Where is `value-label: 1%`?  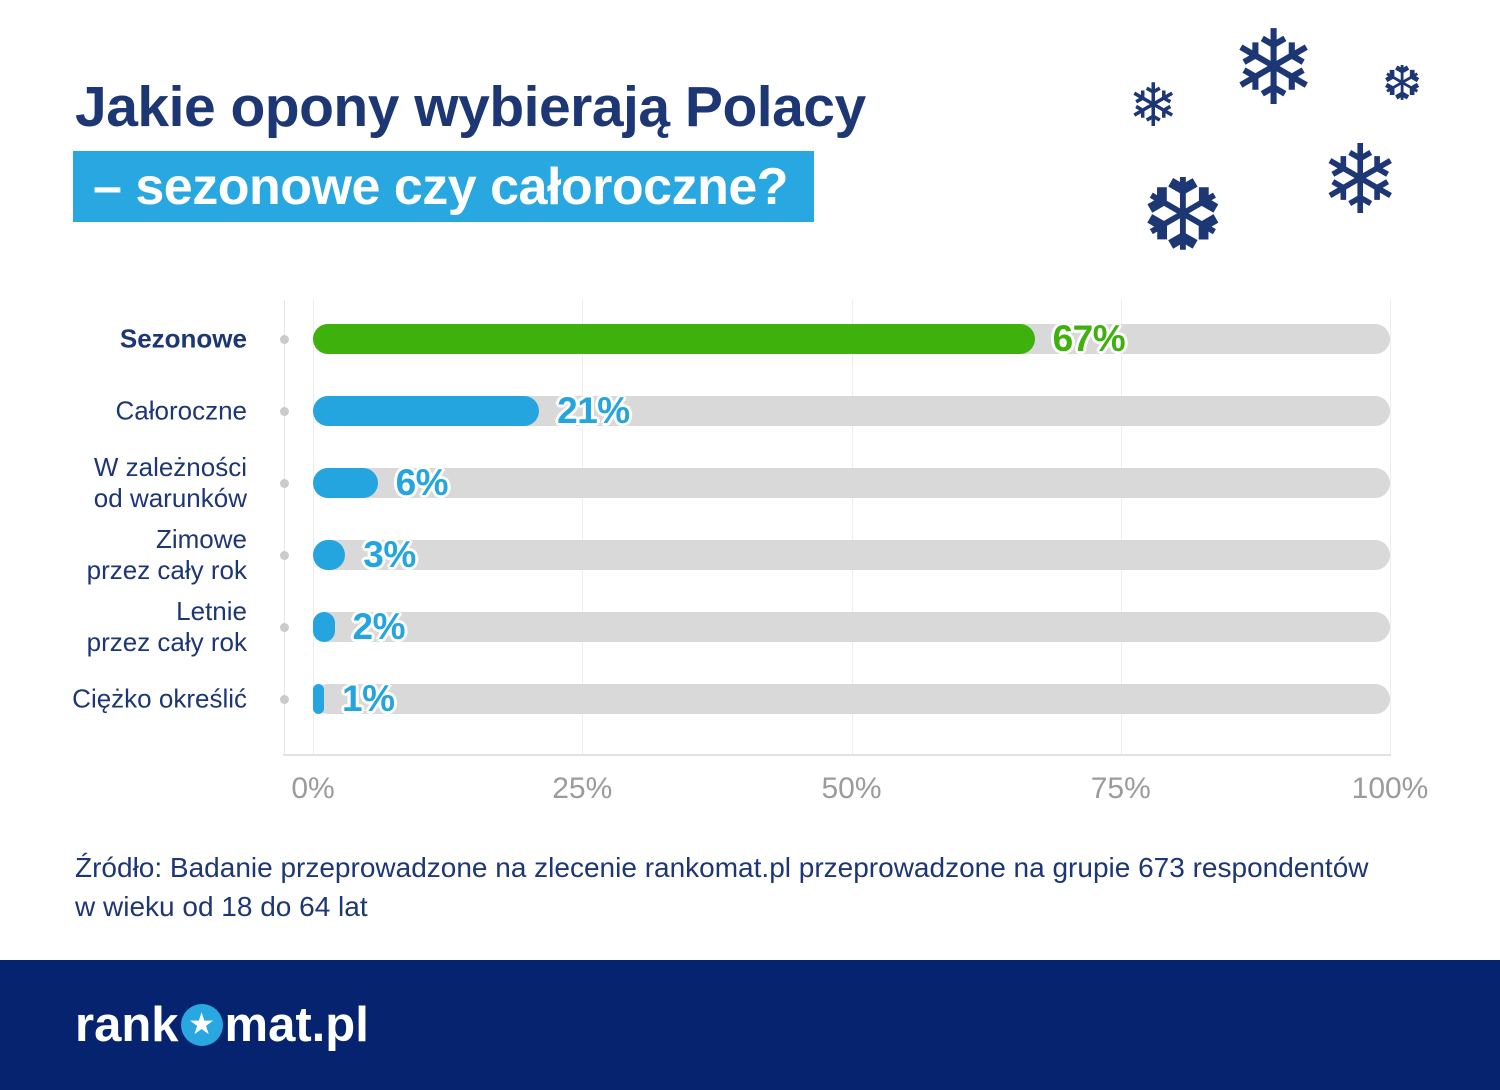 value-label: 1% is located at coordinates (368, 698).